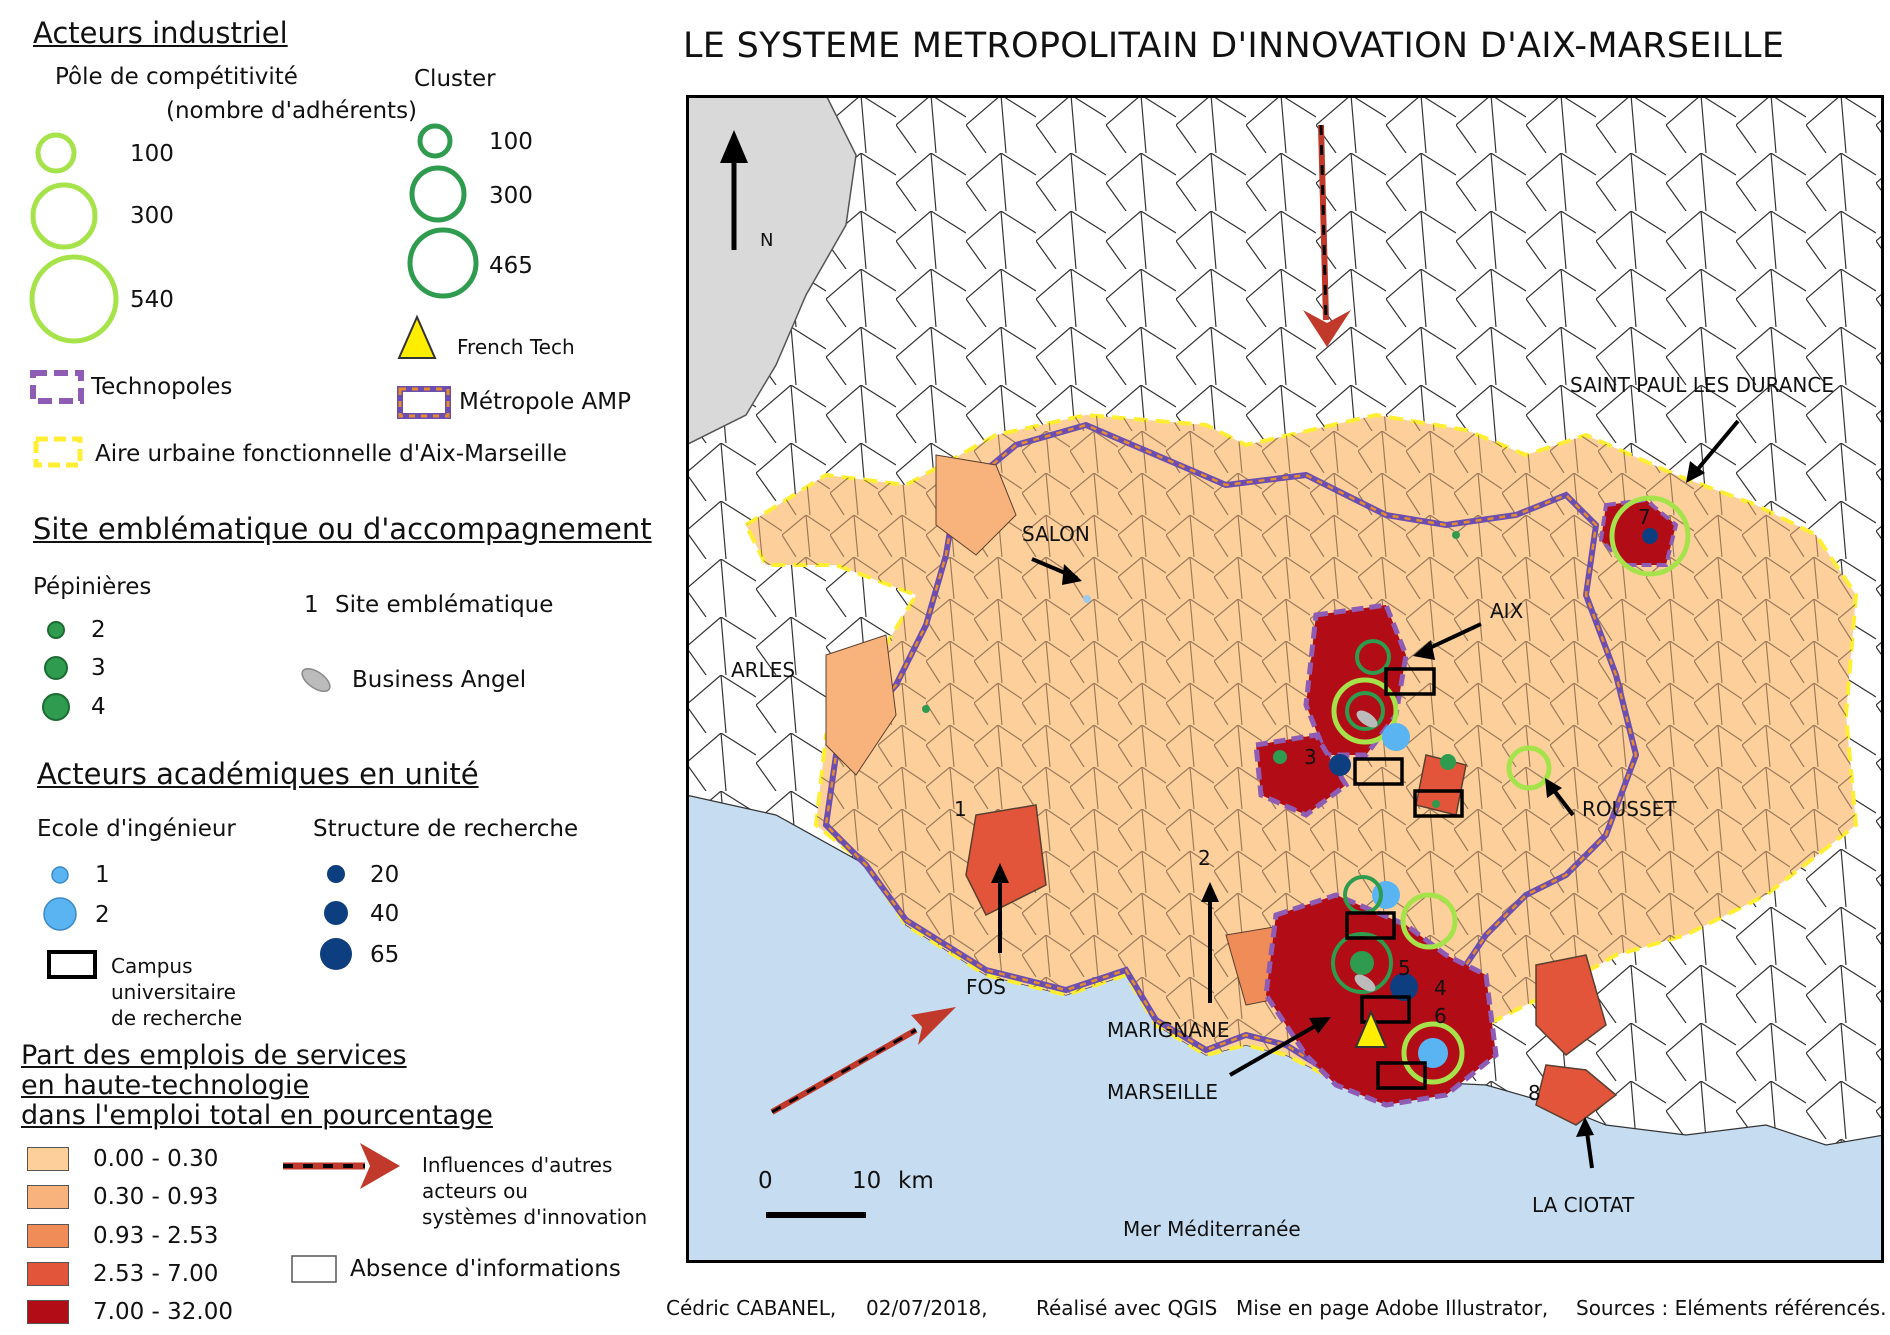 The width and height of the screenshot is (1890, 1335). Describe the element at coordinates (1056, 534) in the screenshot. I see `place-salon: SALON` at that location.